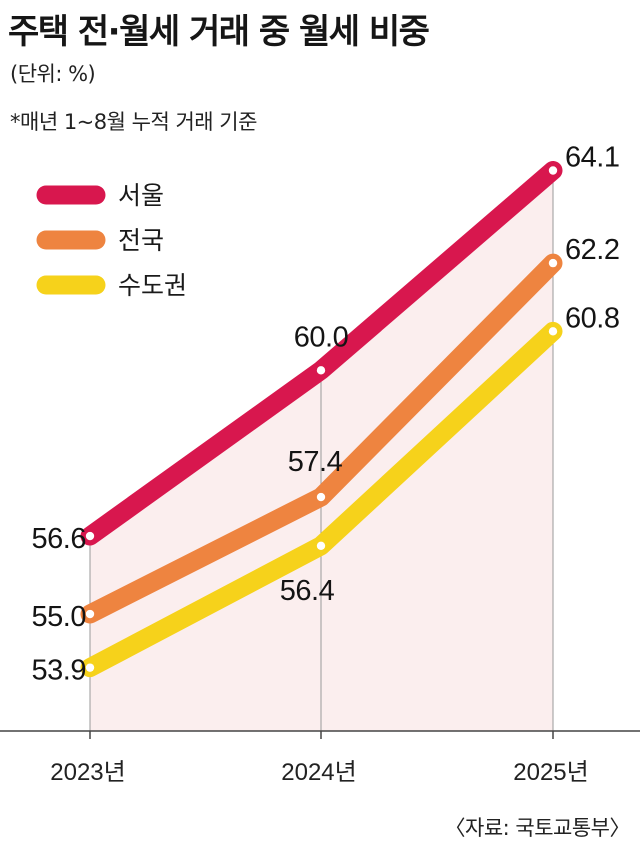 The height and width of the screenshot is (845, 640). What do you see at coordinates (59, 539) in the screenshot?
I see `data-label: 56.6` at bounding box center [59, 539].